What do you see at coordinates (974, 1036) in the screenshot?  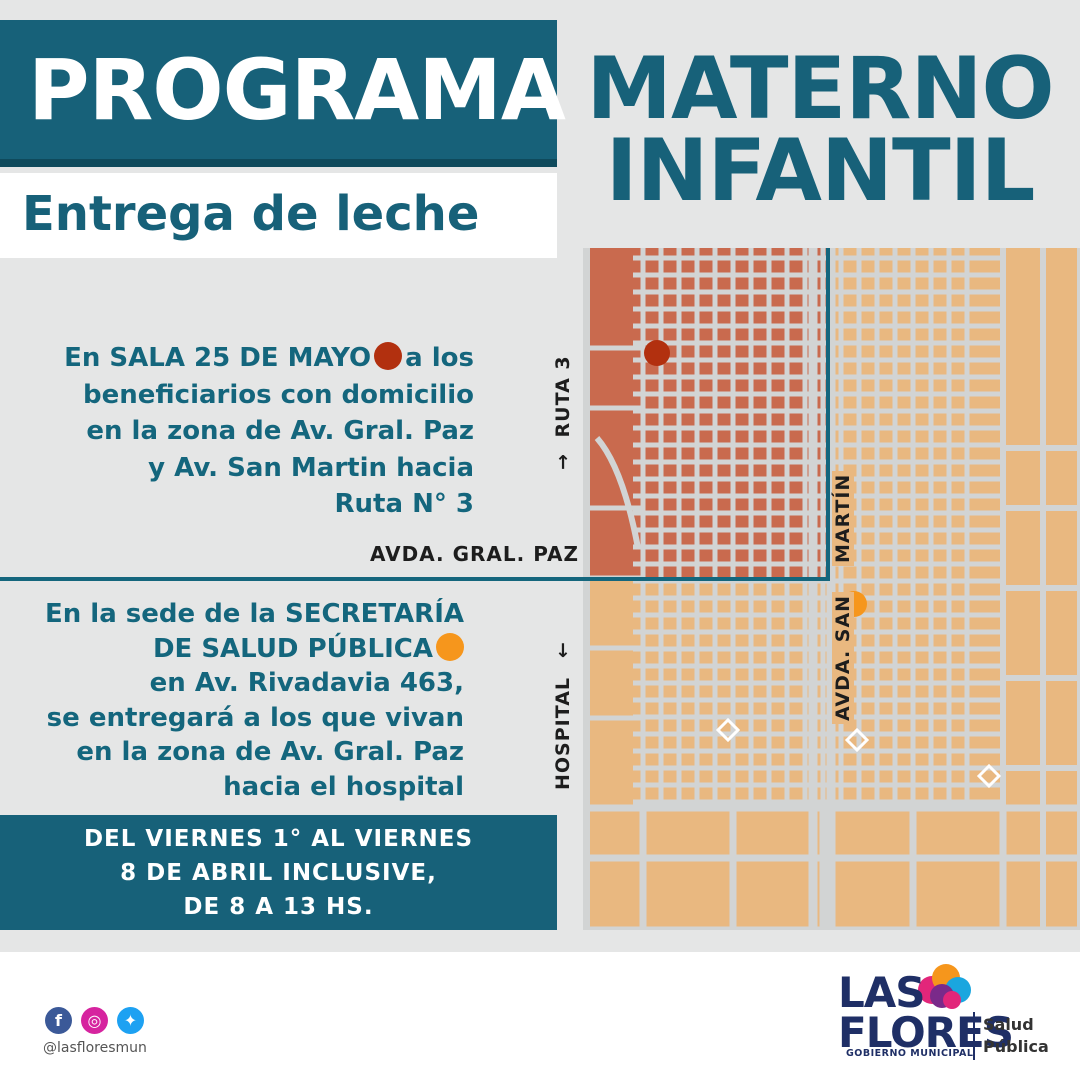 I see `logo-separator` at bounding box center [974, 1036].